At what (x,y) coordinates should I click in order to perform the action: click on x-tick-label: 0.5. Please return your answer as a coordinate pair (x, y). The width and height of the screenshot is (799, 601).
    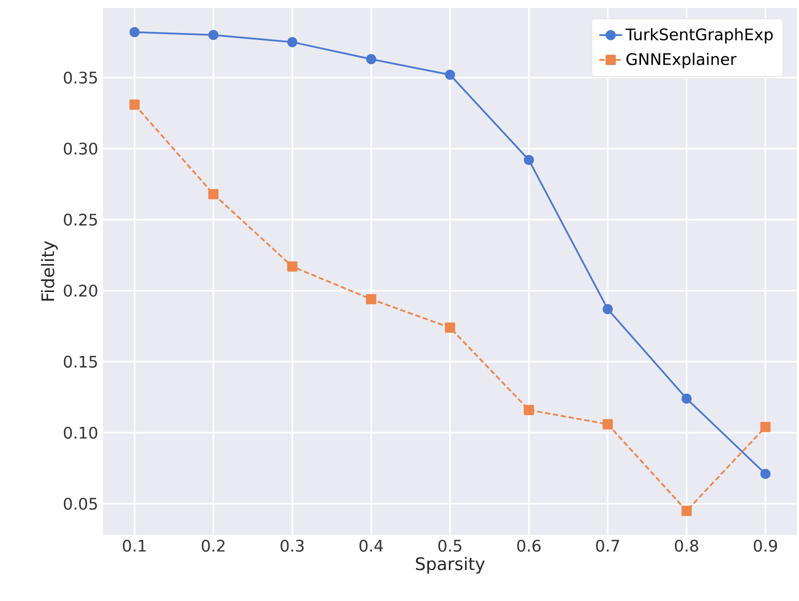
    Looking at the image, I should click on (450, 546).